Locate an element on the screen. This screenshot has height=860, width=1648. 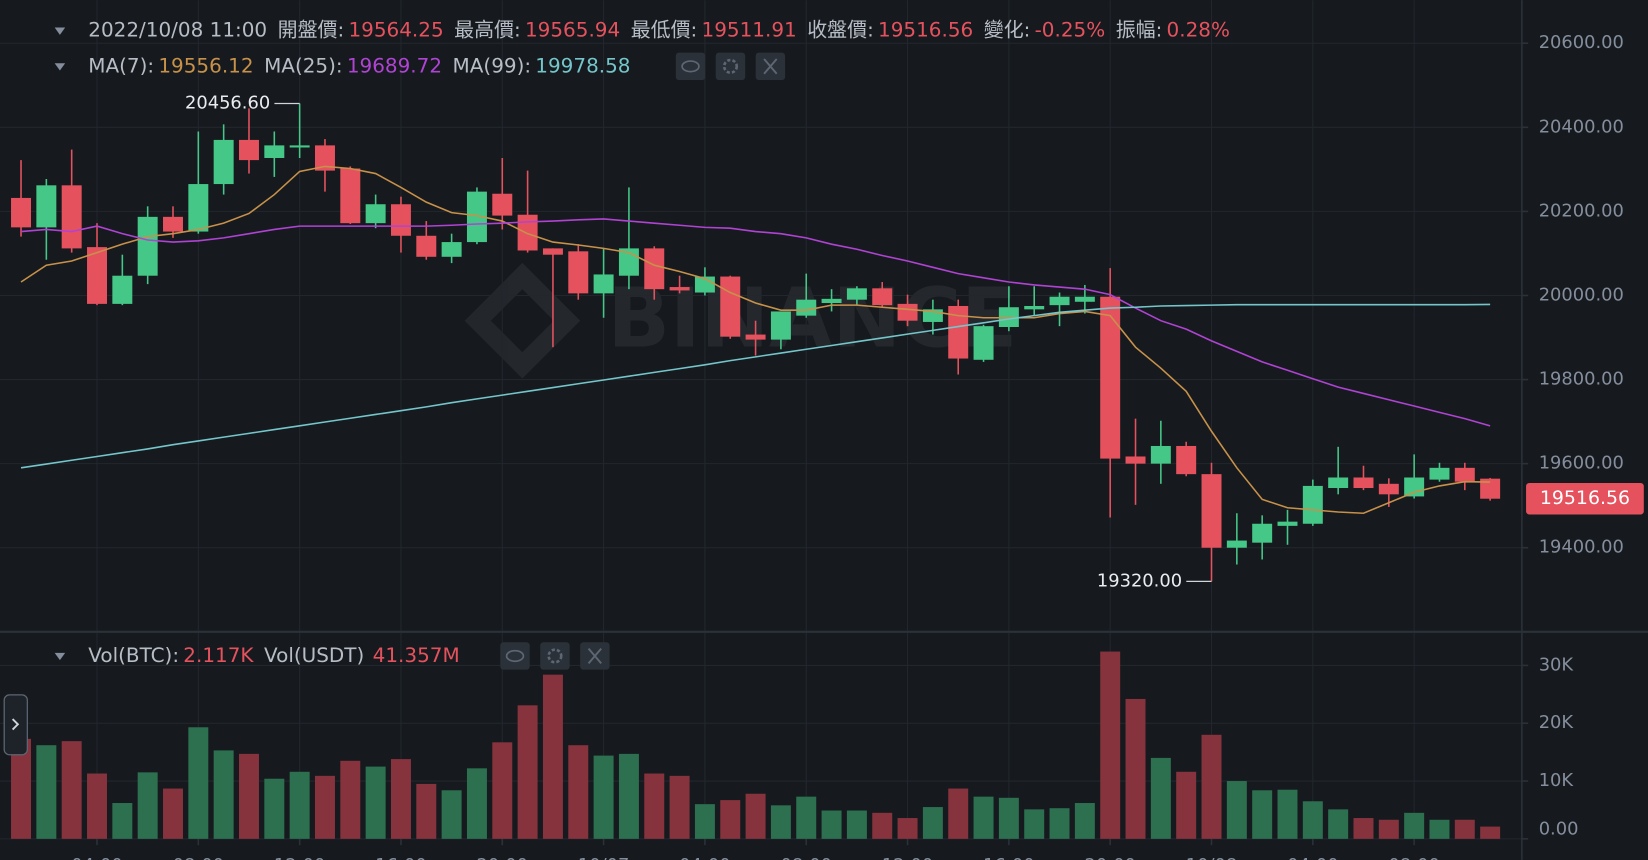
x-tick-label: 12:00 is located at coordinates (299, 857).